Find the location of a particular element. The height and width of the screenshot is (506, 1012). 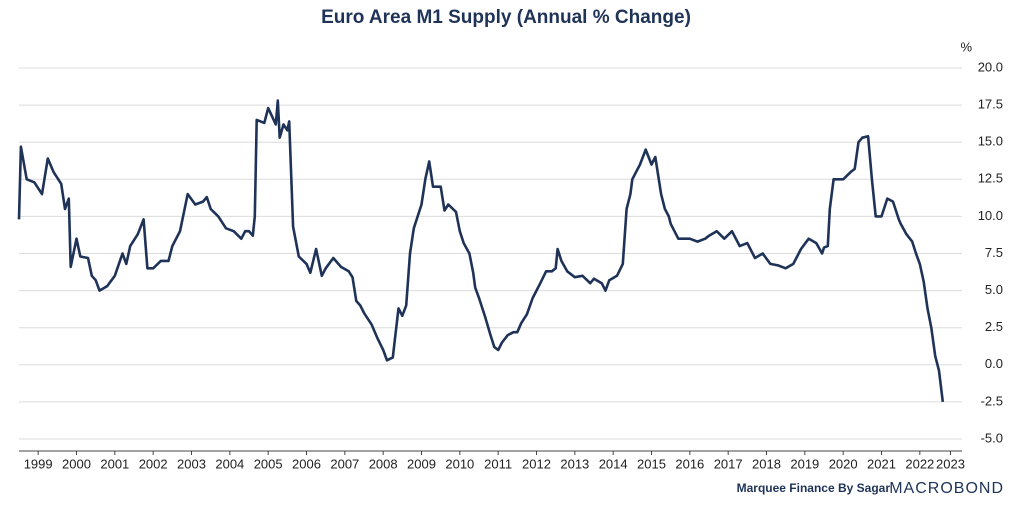

y-tick-label: 15.0 is located at coordinates (990, 141).